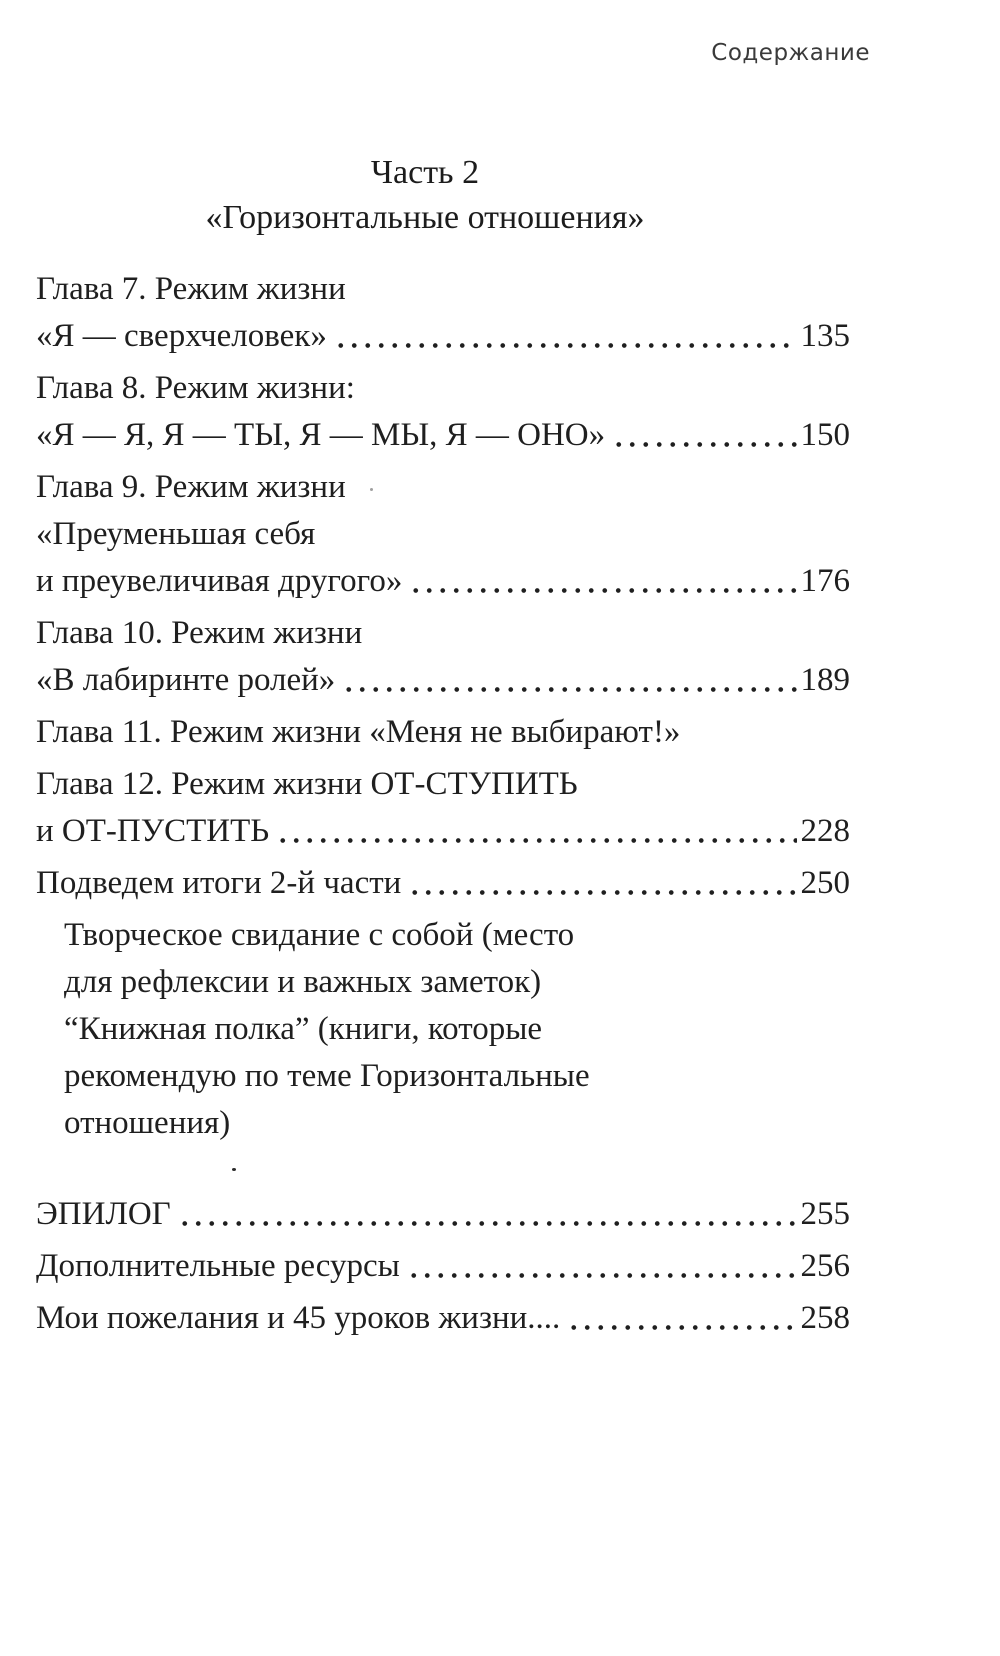  What do you see at coordinates (303, 982) in the screenshot?
I see `toc-line-text: для рефлексии и важных заметок)` at bounding box center [303, 982].